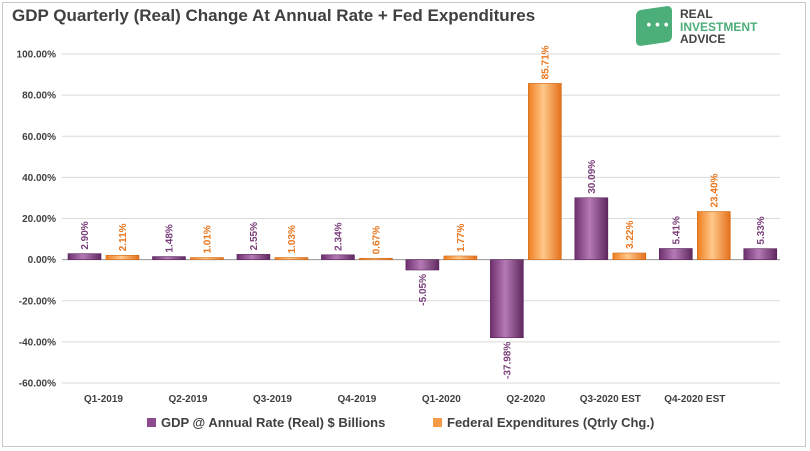 The height and width of the screenshot is (451, 810). What do you see at coordinates (676, 230) in the screenshot?
I see `gdp-data-label: 5.41%` at bounding box center [676, 230].